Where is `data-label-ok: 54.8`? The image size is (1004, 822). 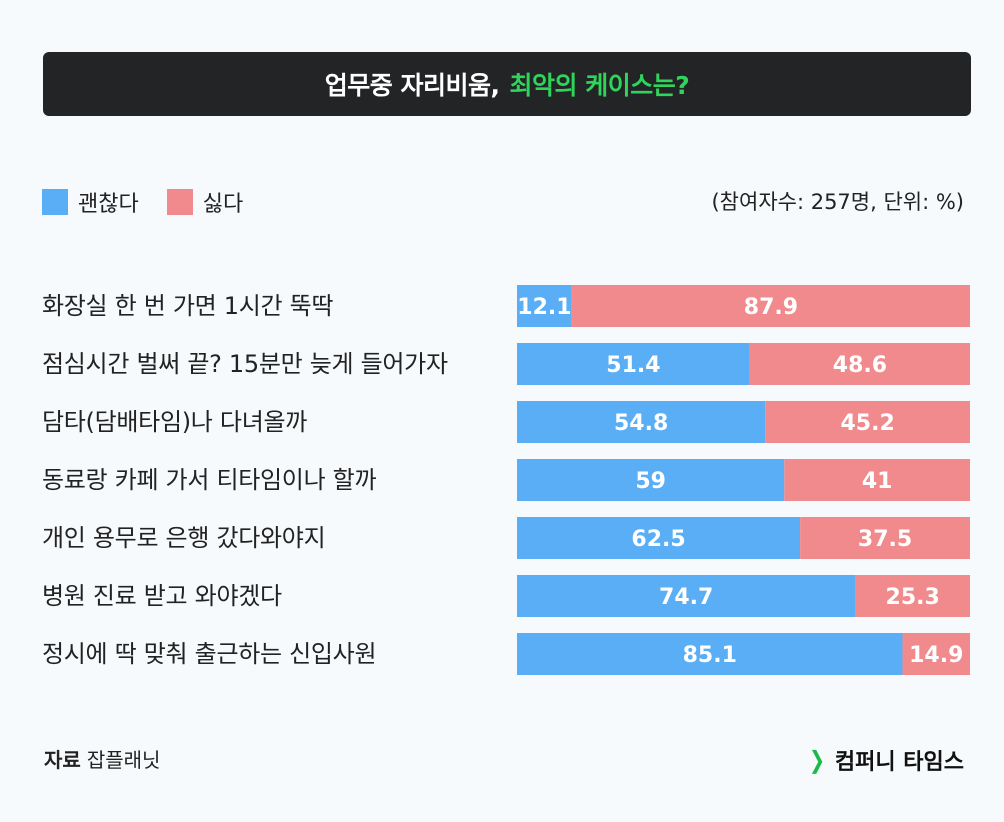
data-label-ok: 54.8 is located at coordinates (641, 423).